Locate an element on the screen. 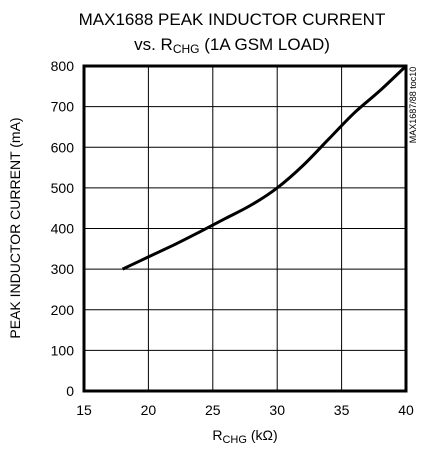 The height and width of the screenshot is (449, 425). x-tick-label-5: 40 is located at coordinates (406, 410).